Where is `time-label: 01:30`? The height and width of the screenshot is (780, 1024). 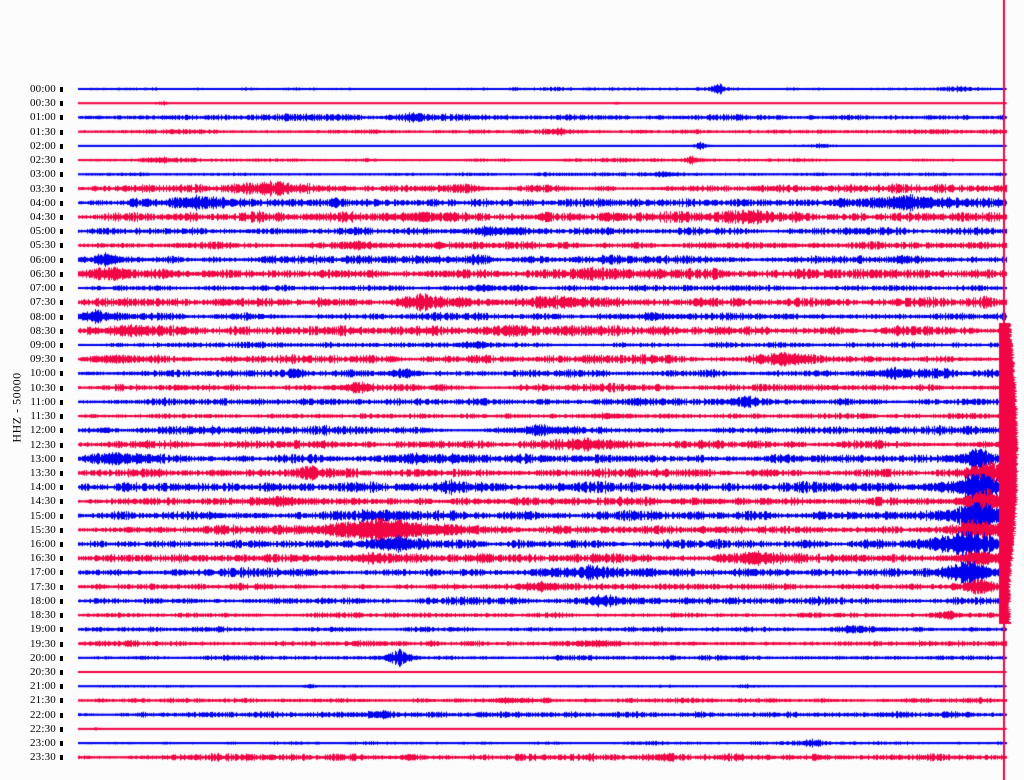
time-label: 01:30 is located at coordinates (42, 131).